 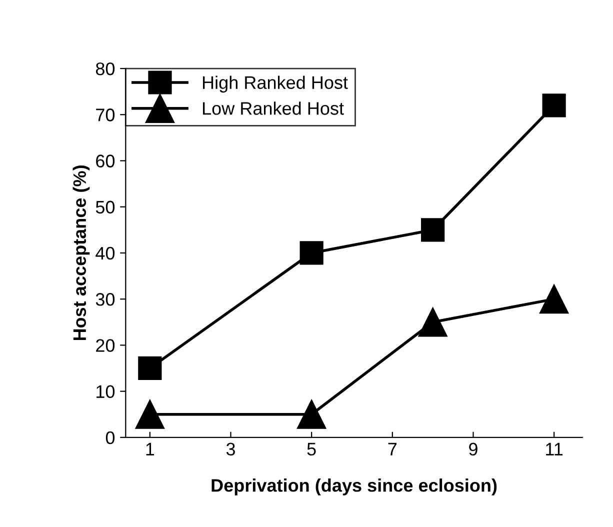 What do you see at coordinates (105, 299) in the screenshot?
I see `y-tick-label: 30` at bounding box center [105, 299].